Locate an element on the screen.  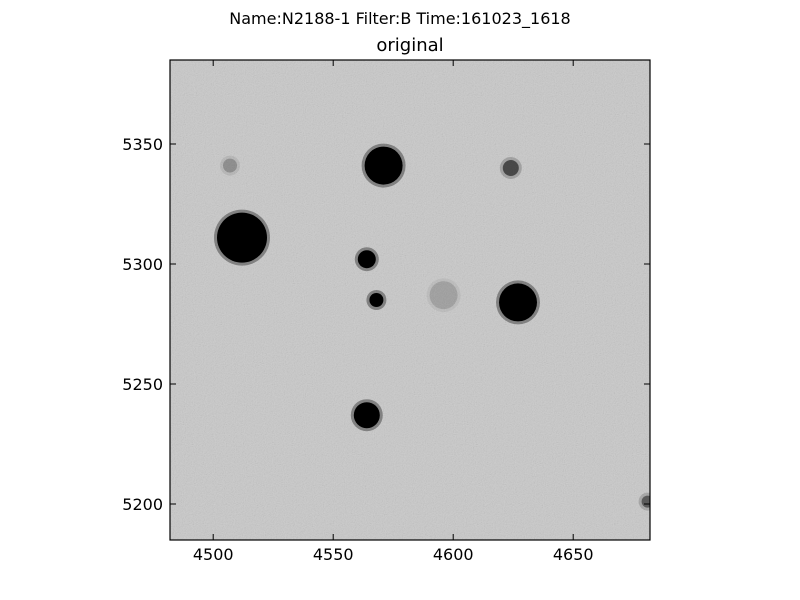
figure-suptitle: Name:N2188-1 Filter:B Time:161023_1618 is located at coordinates (400, 18).